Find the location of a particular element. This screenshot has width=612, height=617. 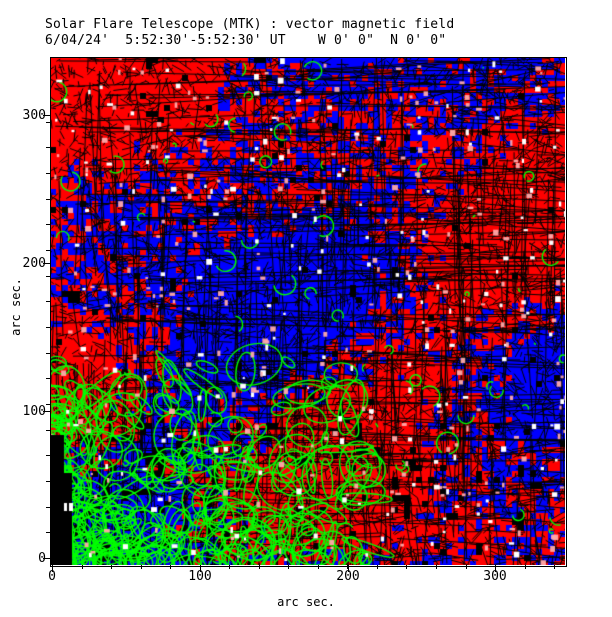

xtick-label-100: 100 is located at coordinates (200, 576).